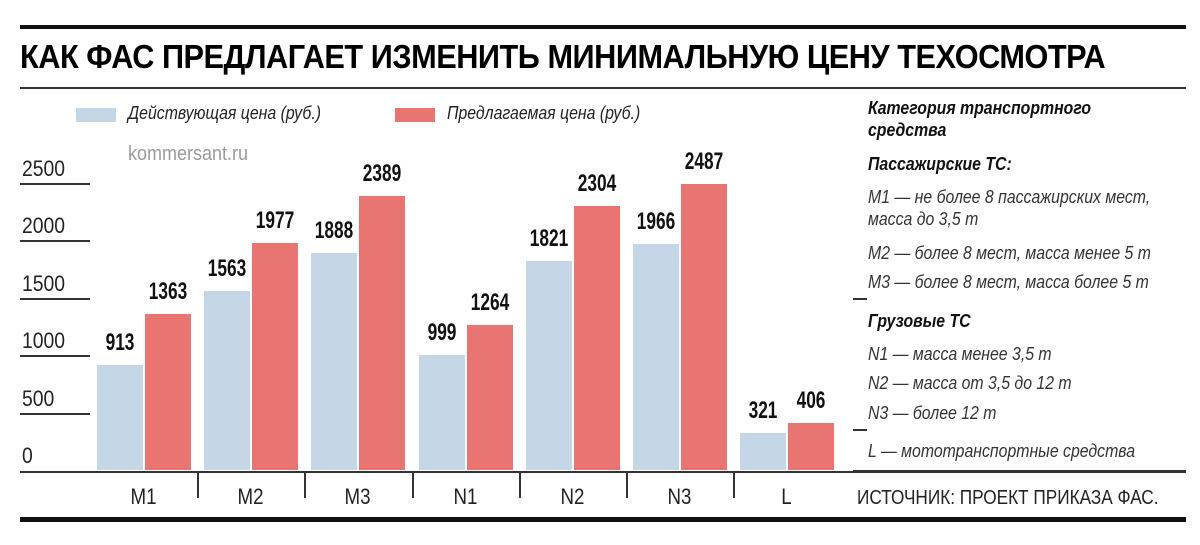 This screenshot has width=1200, height=545. I want to click on bar-value-label: 913, so click(120, 343).